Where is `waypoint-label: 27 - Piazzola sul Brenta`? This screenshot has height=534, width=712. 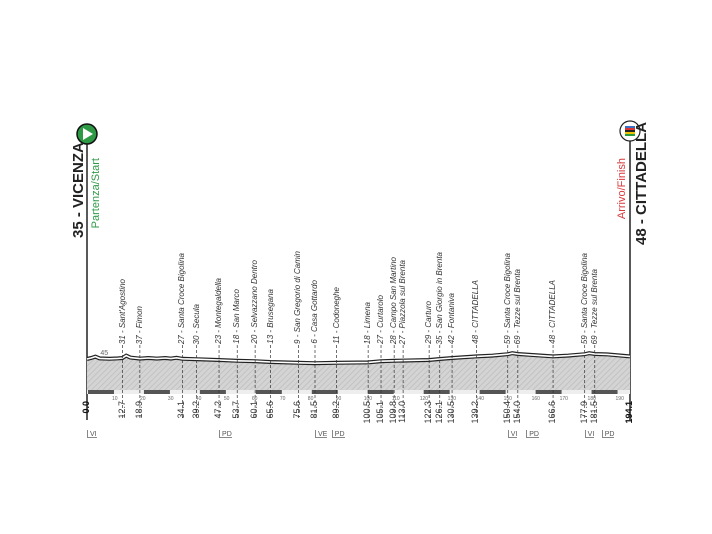
waypoint-label: 27 - Piazzola sul Brenta is located at coordinates (403, 302).